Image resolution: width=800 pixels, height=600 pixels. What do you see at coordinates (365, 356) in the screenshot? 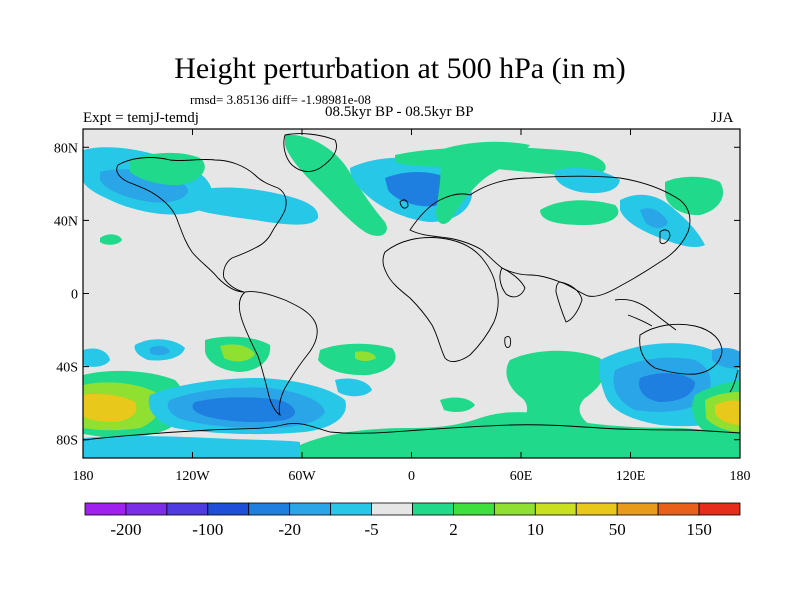
I see `contour-south-atlantic-lime` at bounding box center [365, 356].